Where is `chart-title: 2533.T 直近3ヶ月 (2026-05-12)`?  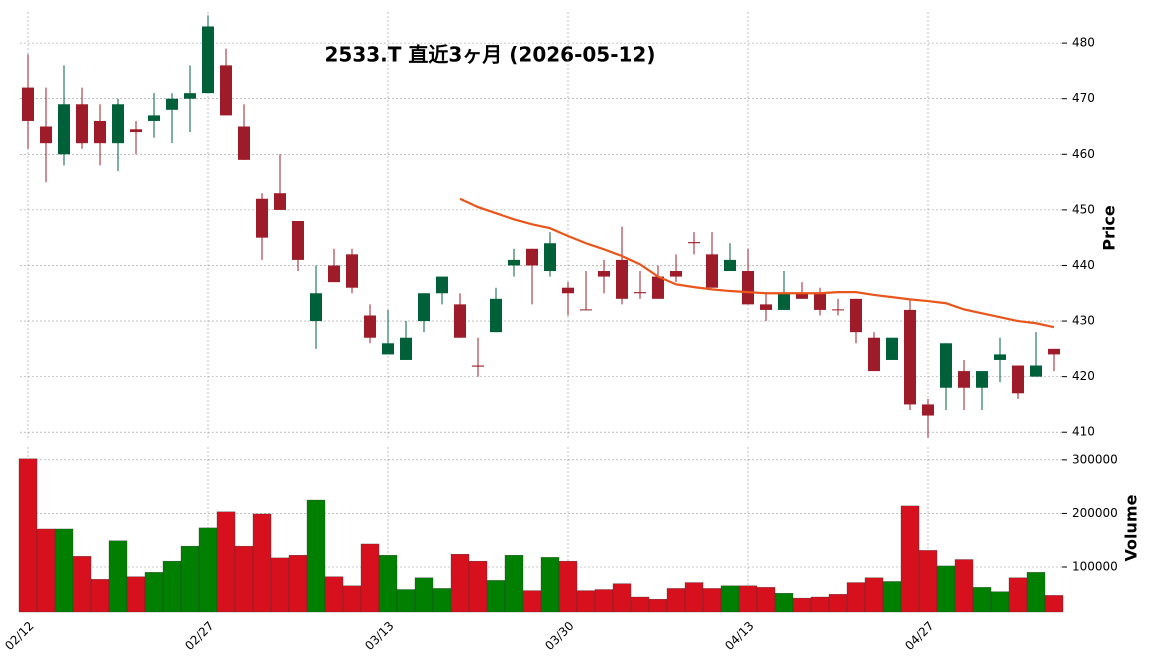
chart-title: 2533.T 直近3ヶ月 (2026-05-12) is located at coordinates (490, 55).